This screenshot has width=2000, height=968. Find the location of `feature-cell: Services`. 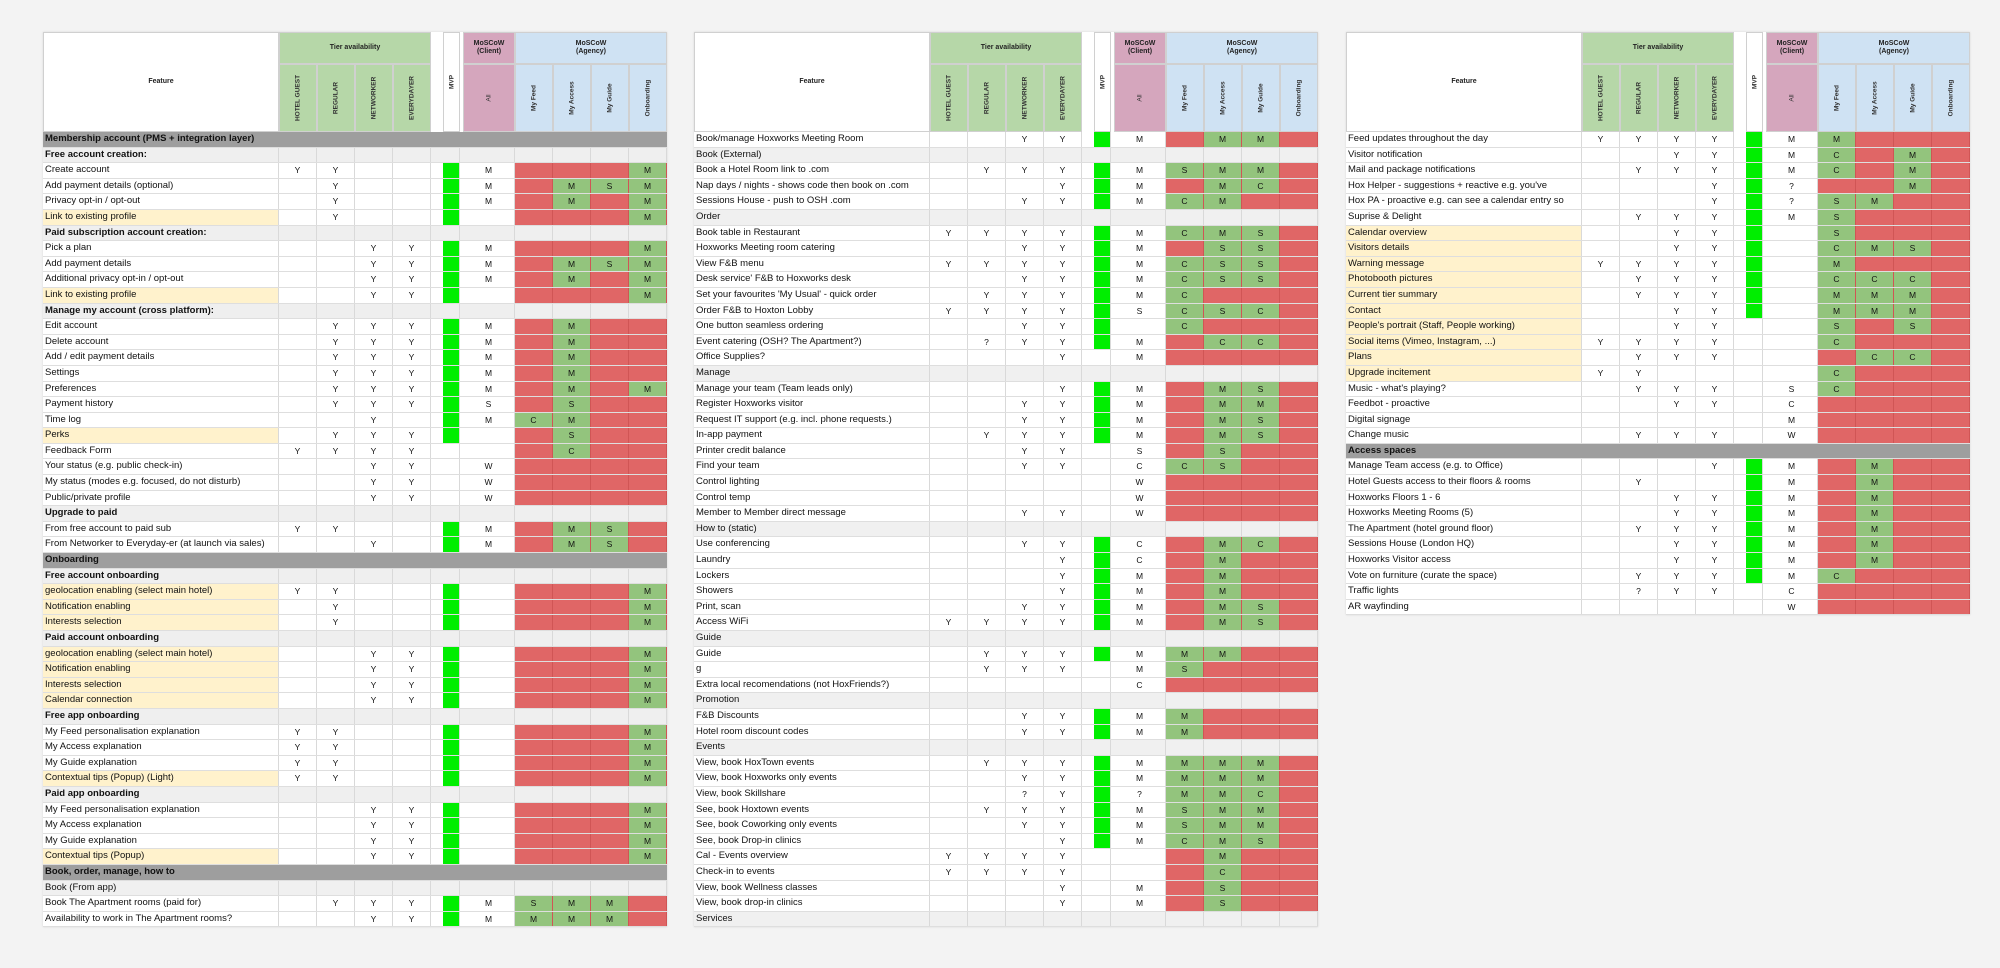

feature-cell: Services is located at coordinates (812, 919).